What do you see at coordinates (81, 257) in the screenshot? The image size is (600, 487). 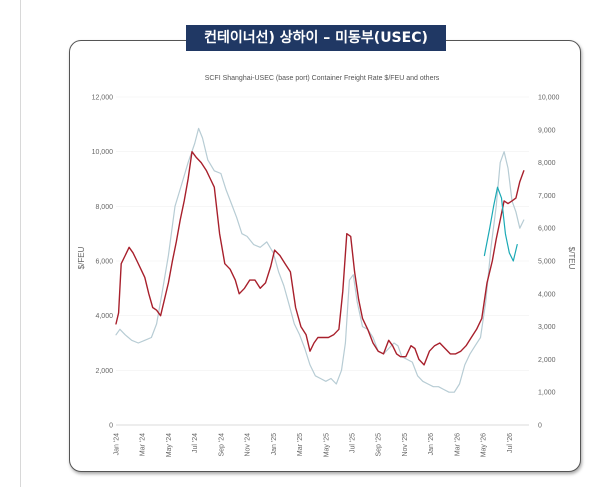 I see `y-axis-label-left: $/FEU` at bounding box center [81, 257].